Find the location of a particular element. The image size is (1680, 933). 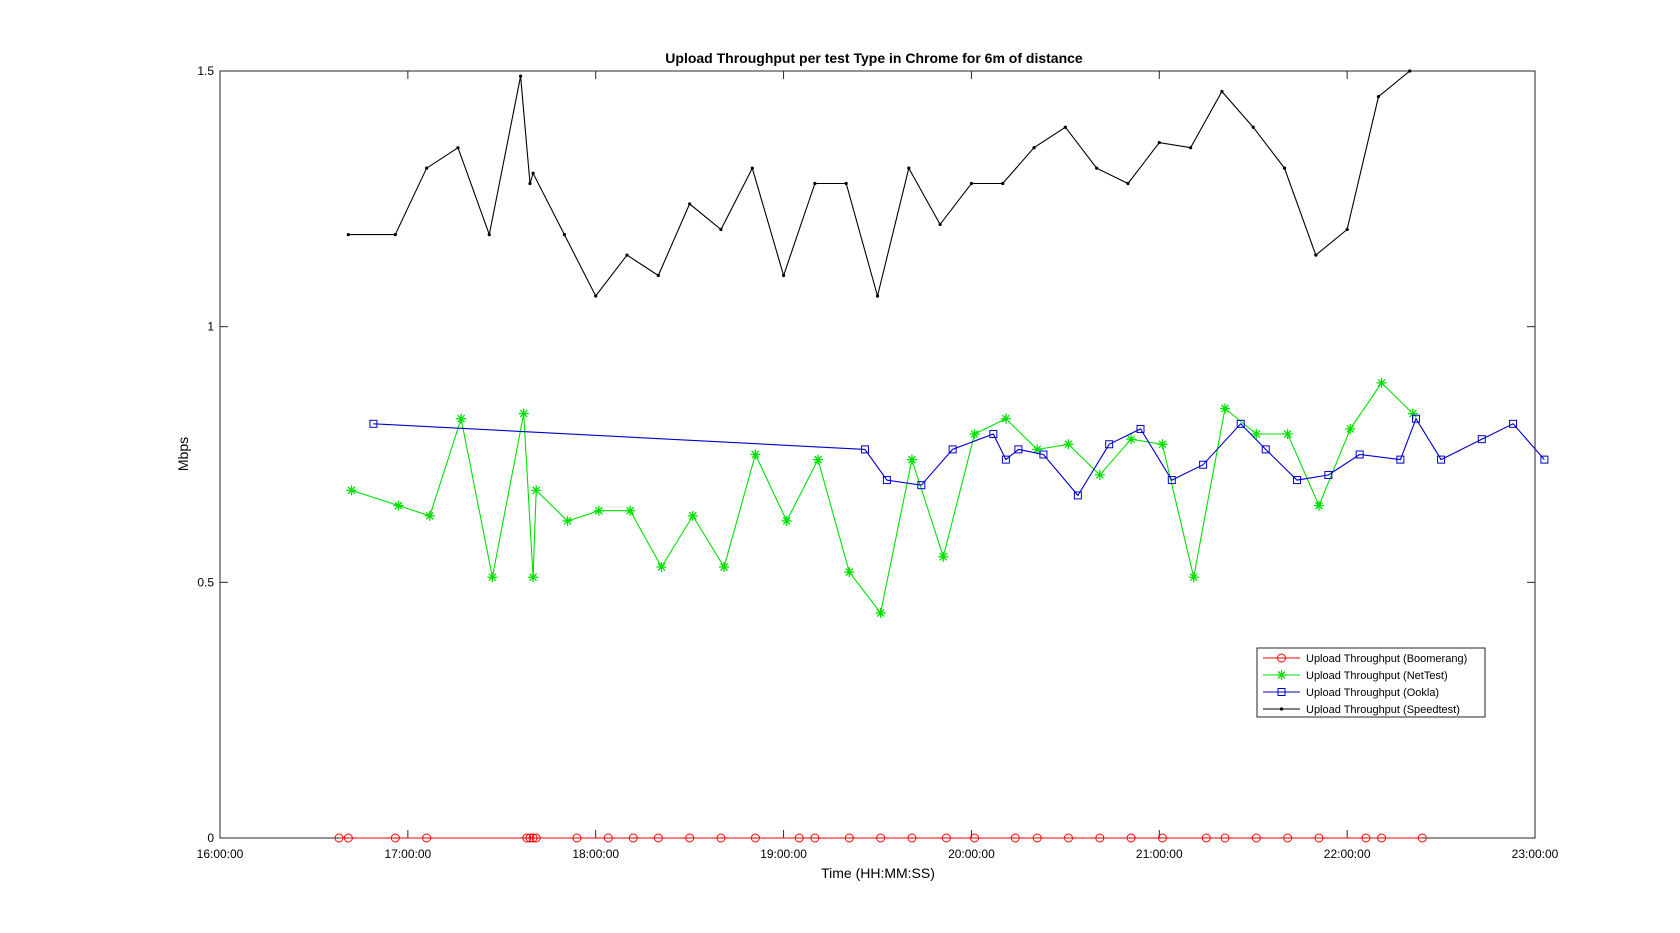

legend-box is located at coordinates (1371, 682).